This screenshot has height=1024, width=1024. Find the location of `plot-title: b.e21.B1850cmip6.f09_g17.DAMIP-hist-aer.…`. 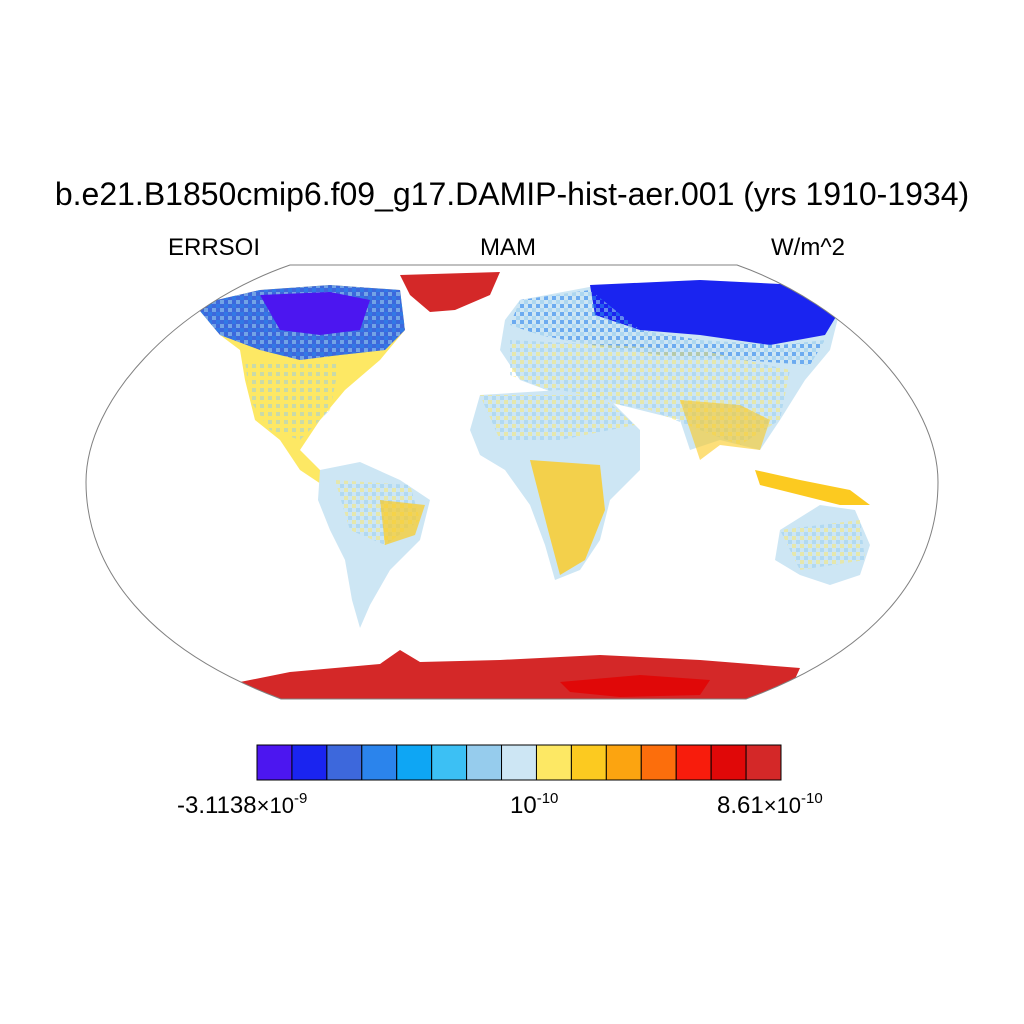

plot-title: b.e21.B1850cmip6.f09_g17.DAMIP-hist-aer.… is located at coordinates (512, 194).